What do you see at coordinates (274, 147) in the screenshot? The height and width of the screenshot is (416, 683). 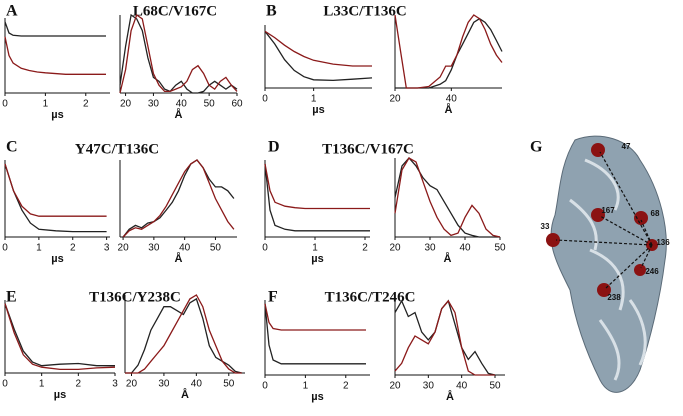 I see `panel-letter: D` at bounding box center [274, 147].